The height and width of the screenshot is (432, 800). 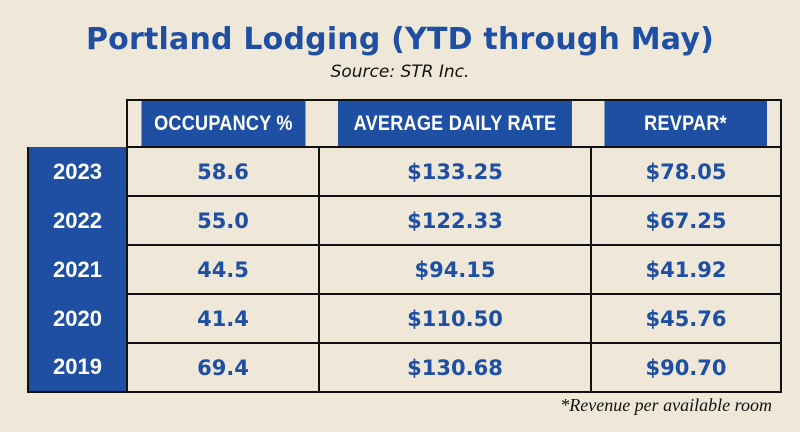 I want to click on table-row: 2022 55.0 $122.33 $67.25, so click(x=404, y=220).